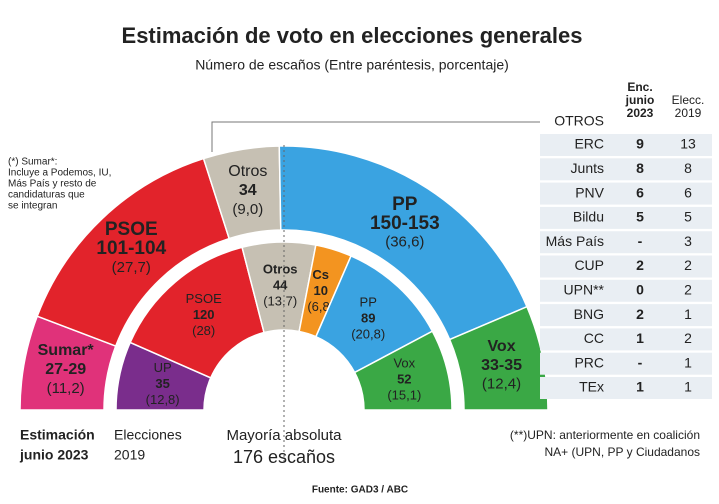  Describe the element at coordinates (404, 242) in the screenshot. I see `segment-pct: (36,6)` at that location.